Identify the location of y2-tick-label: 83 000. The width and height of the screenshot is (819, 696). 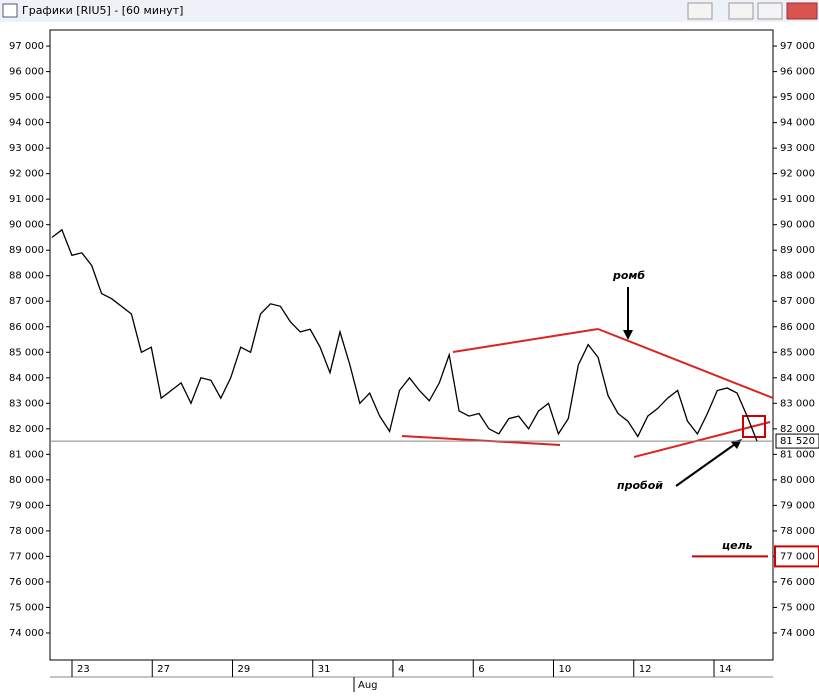
(797, 403).